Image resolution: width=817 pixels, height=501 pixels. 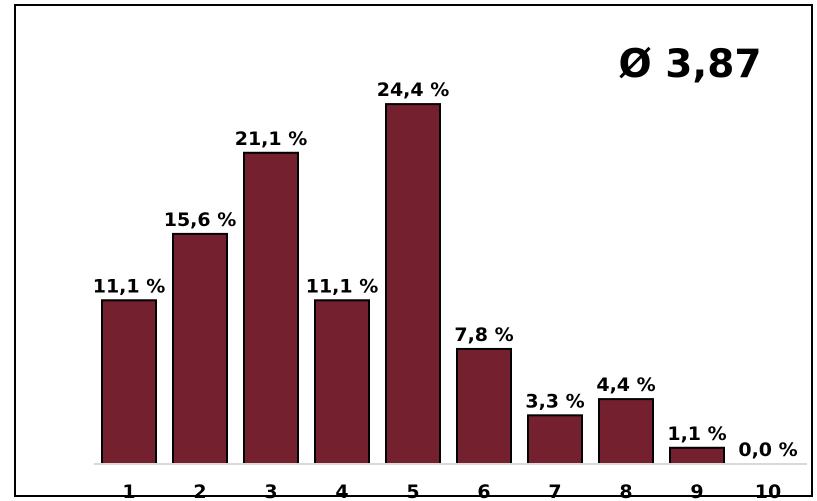 I want to click on x-tick-label-2: 2, so click(x=199, y=491).